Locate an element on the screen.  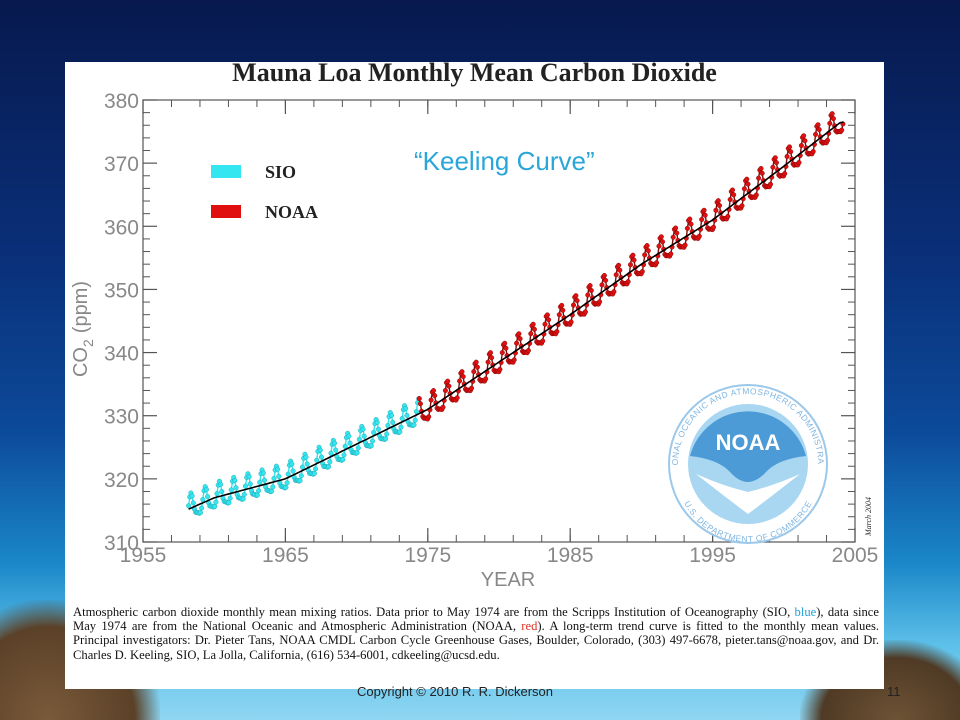
y-tick-label: 350 is located at coordinates (121, 290).